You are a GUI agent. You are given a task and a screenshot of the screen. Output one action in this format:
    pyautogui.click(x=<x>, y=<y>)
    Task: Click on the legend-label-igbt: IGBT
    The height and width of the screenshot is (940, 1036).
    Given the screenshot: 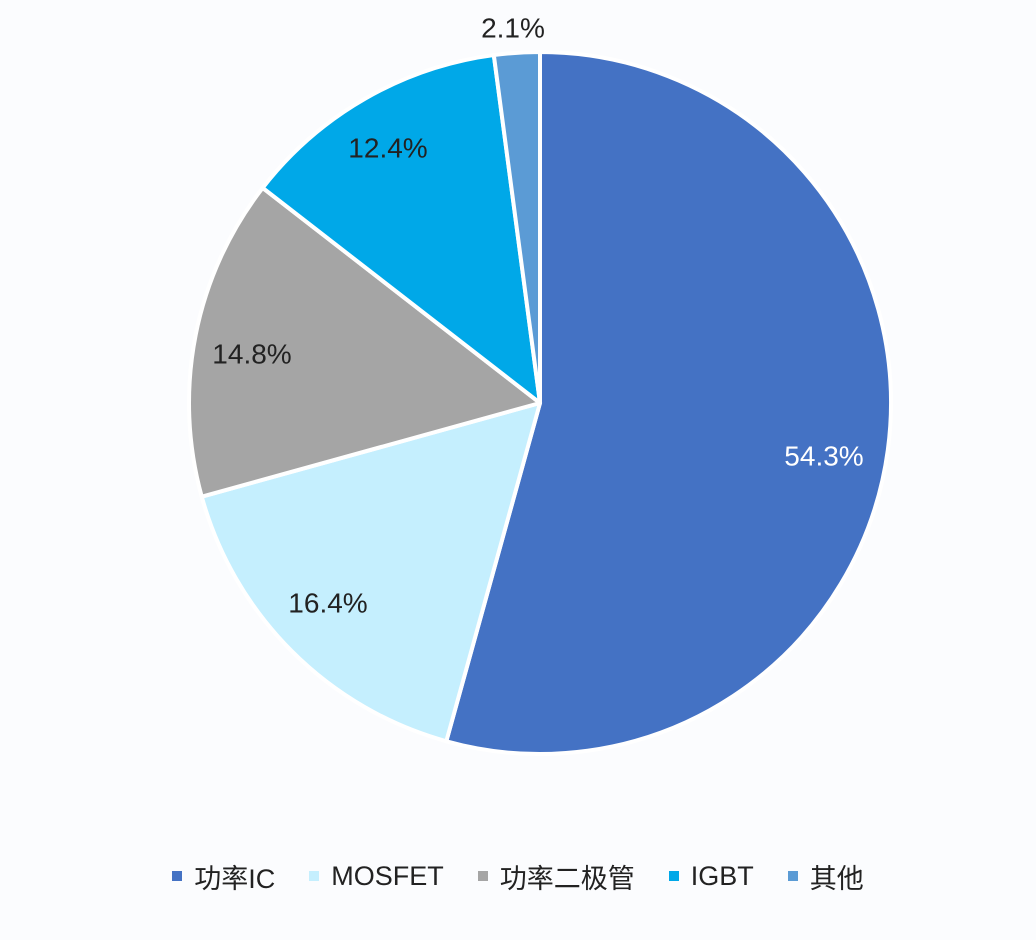 What is the action you would take?
    pyautogui.click(x=722, y=875)
    